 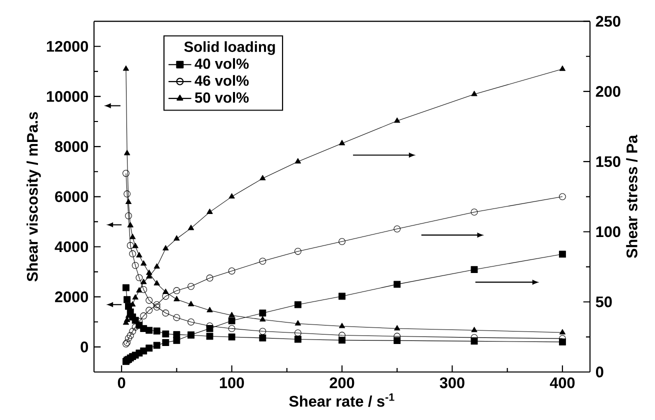 I want to click on x-axis-title: Shear rate / s$^{-1}$, so click(x=341, y=400).